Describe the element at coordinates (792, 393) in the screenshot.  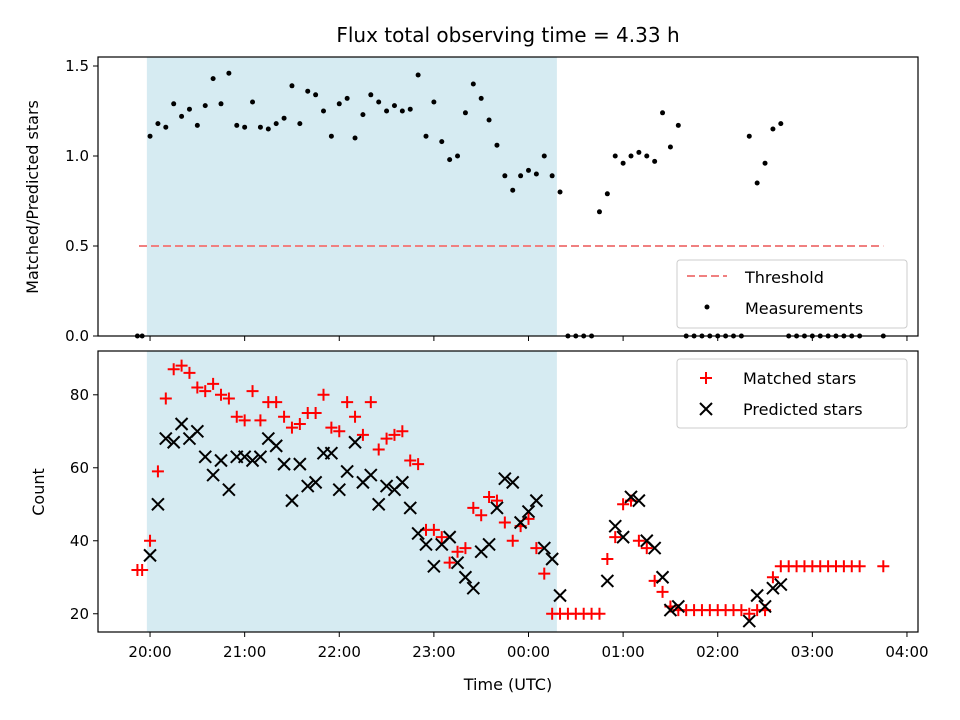
I see `bottom-legend-box` at that location.